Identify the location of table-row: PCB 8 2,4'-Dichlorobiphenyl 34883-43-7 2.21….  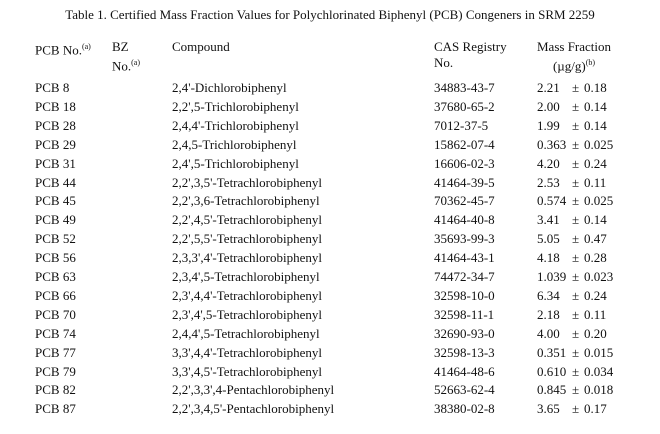
(330, 88).